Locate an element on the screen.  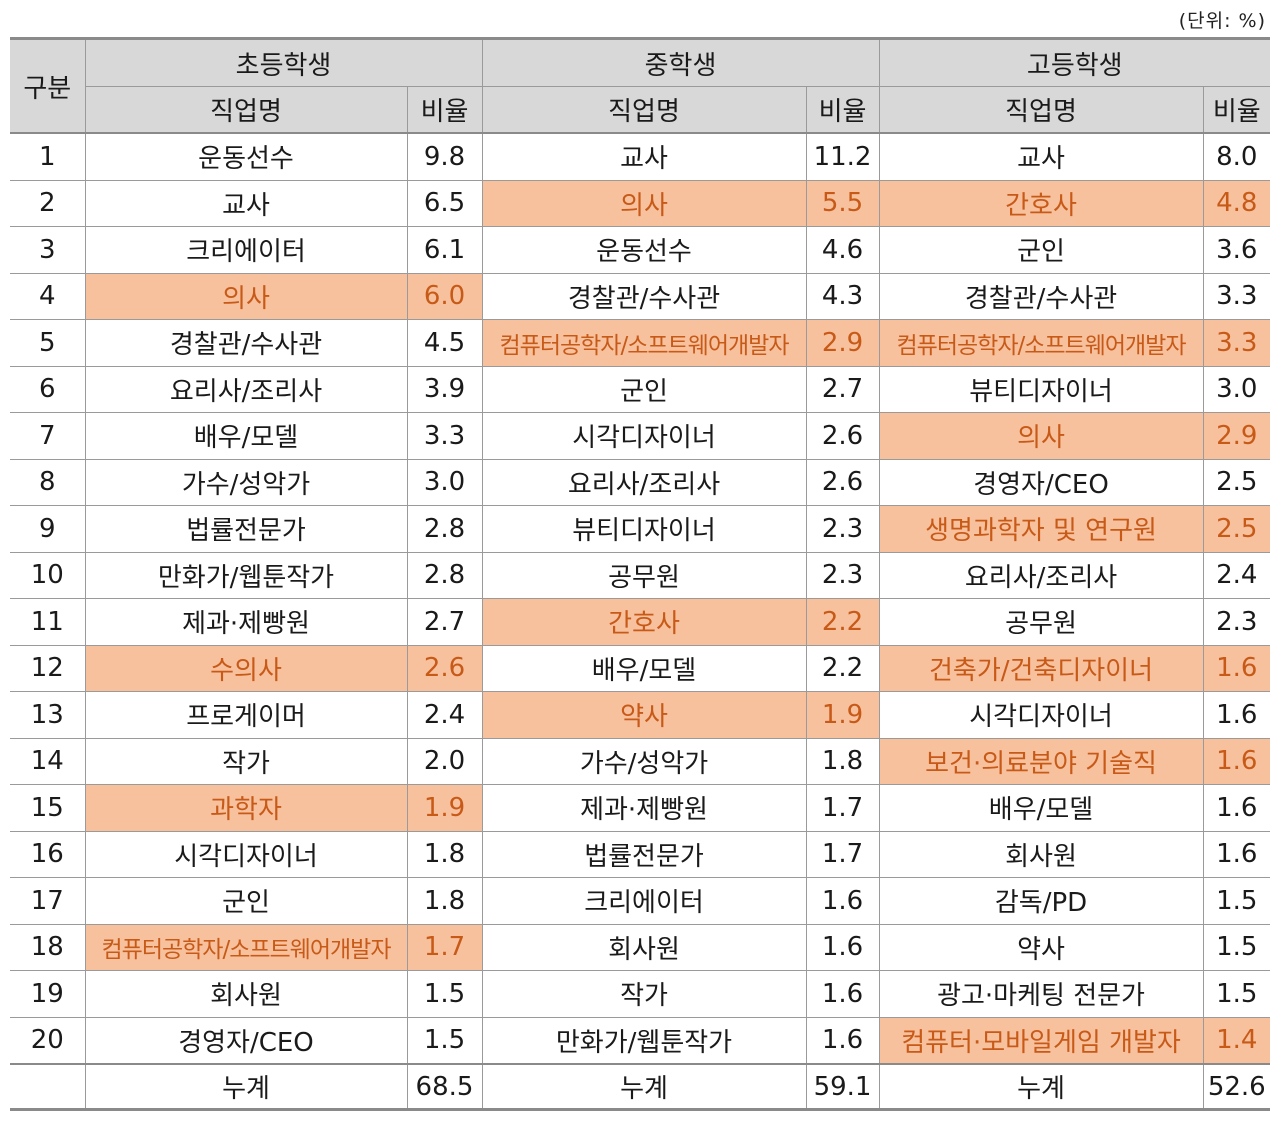
job-cell-elementary: 군인 is located at coordinates (246, 901).